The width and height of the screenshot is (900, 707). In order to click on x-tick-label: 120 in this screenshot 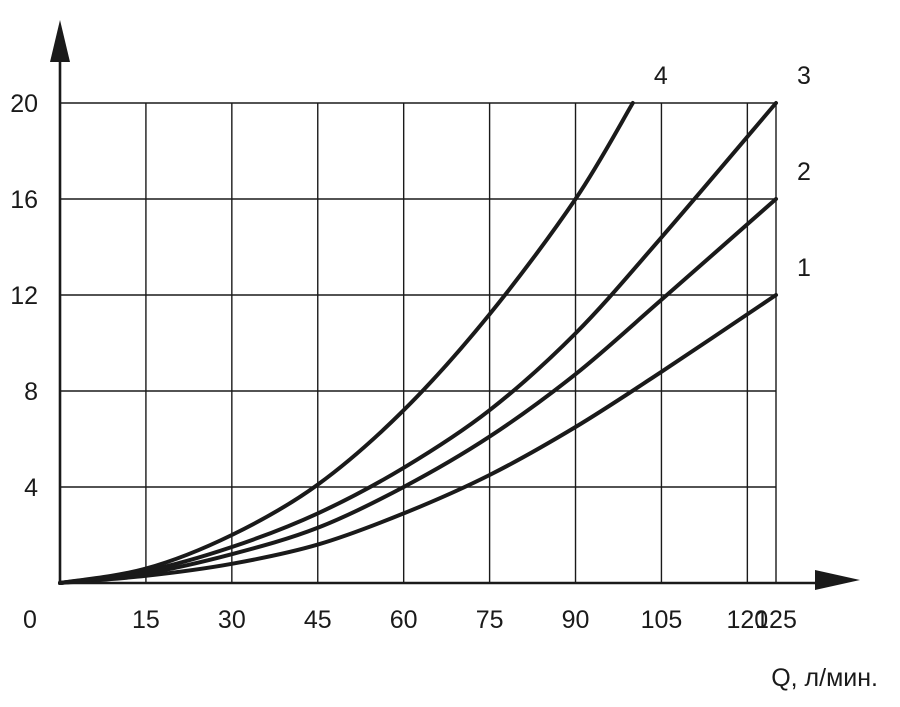, I will do `click(748, 620)`.